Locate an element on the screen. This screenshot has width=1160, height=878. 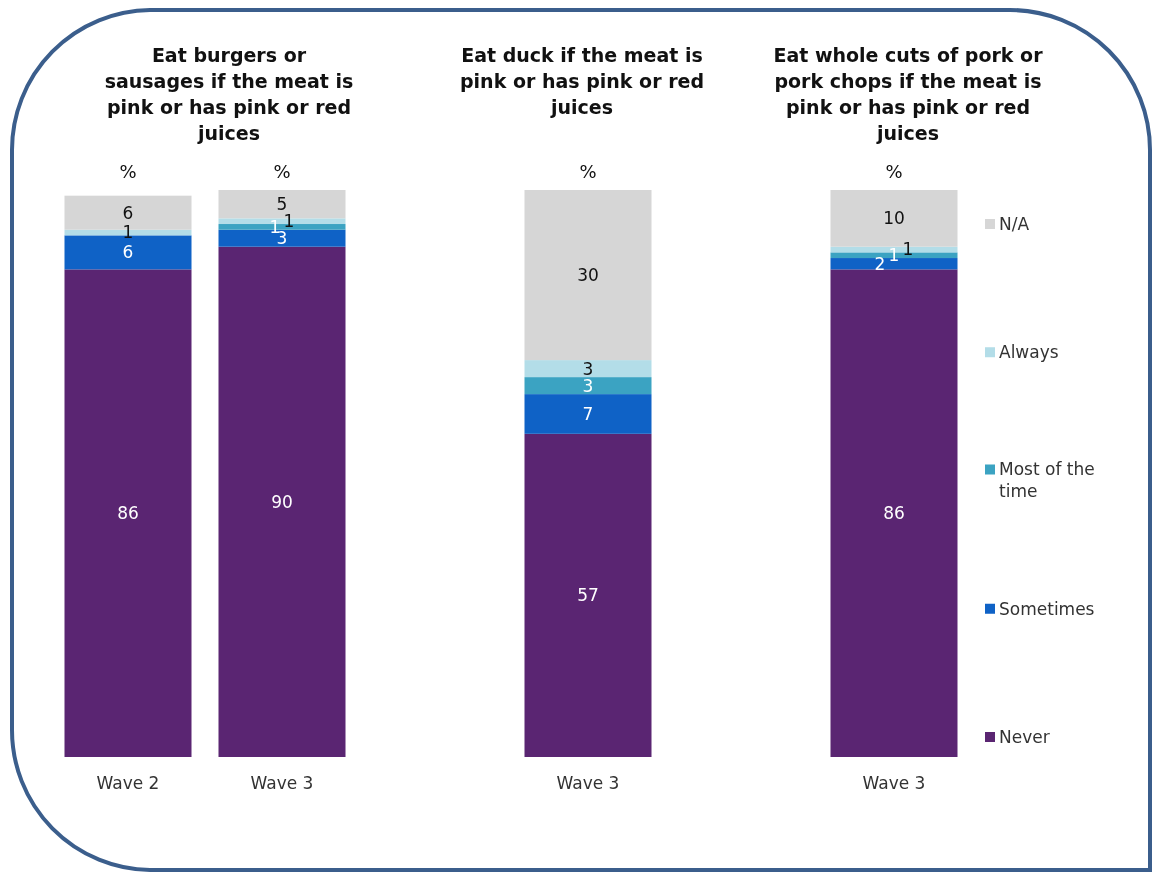
legend-label: Sometimes is located at coordinates (1047, 608).